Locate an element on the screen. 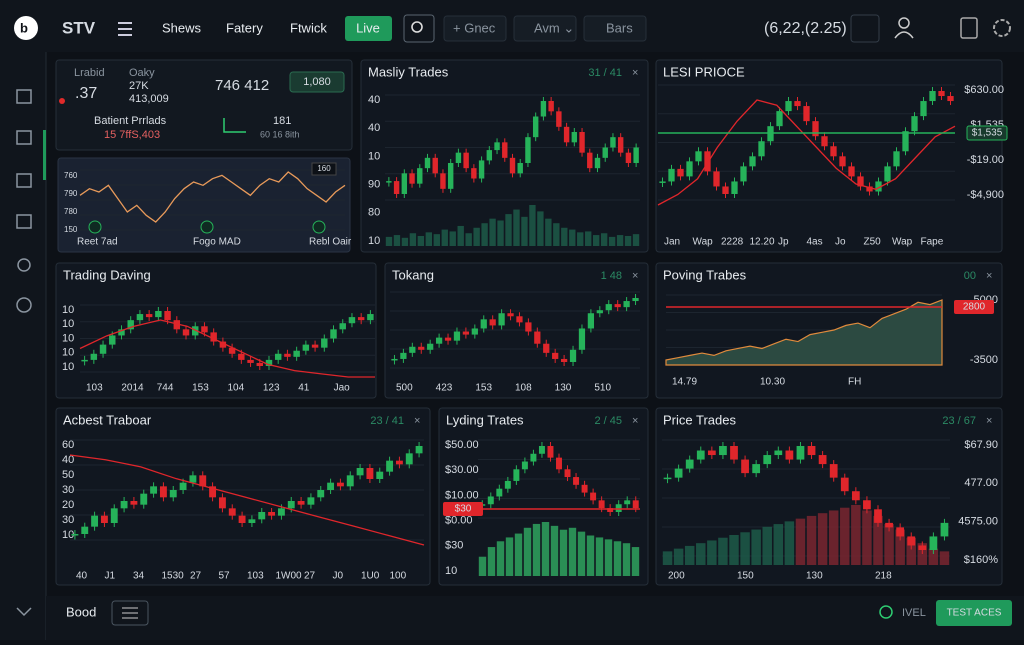 Image resolution: width=1024 pixels, height=645 pixels. bottom-label: Bood is located at coordinates (81, 611).